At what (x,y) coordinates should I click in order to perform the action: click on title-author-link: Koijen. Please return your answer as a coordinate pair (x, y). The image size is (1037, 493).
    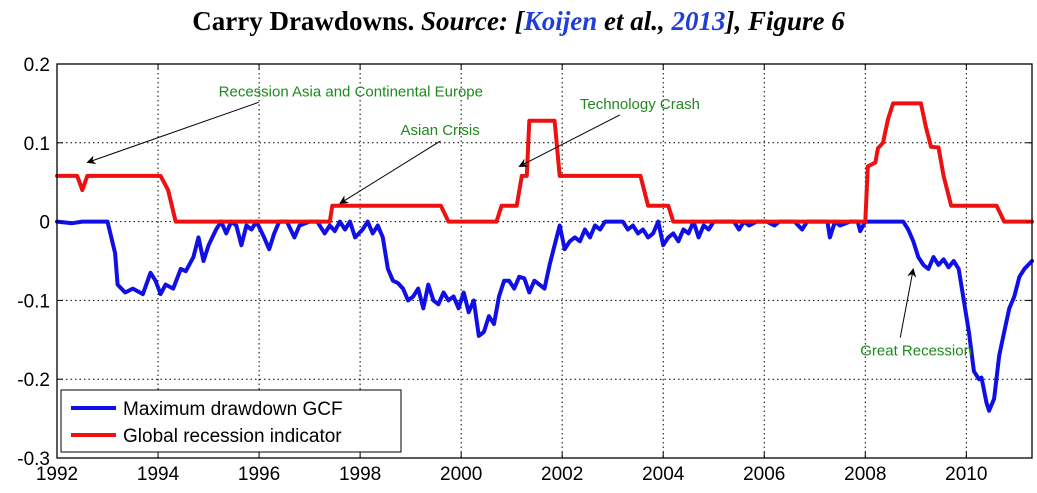
    Looking at the image, I should click on (560, 21).